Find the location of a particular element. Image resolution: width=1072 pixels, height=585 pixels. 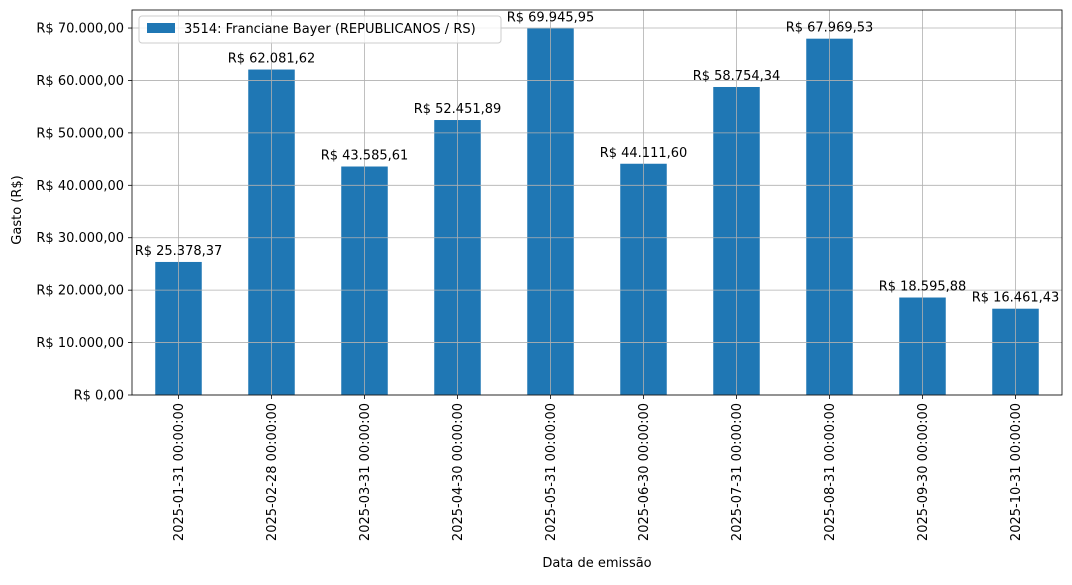

x-tick-label: 2025-05-31 00:00:00 is located at coordinates (551, 472).